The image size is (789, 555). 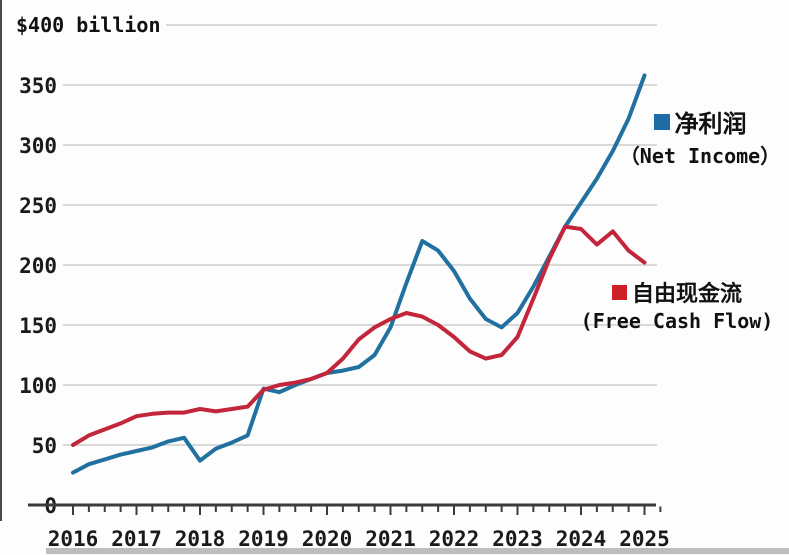 What do you see at coordinates (677, 321) in the screenshot?
I see `free-cash-flow-label-en: (Free Cash Flow)` at bounding box center [677, 321].